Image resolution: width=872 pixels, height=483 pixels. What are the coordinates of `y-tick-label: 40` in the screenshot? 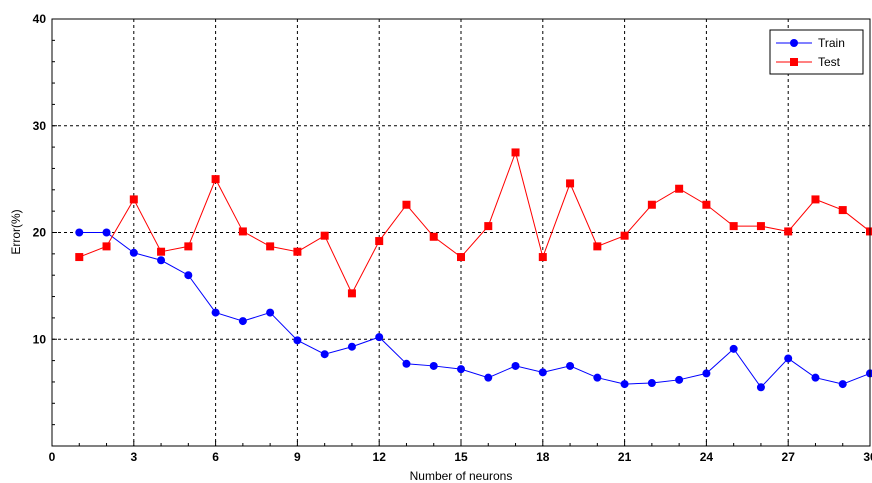 It's located at (40, 19).